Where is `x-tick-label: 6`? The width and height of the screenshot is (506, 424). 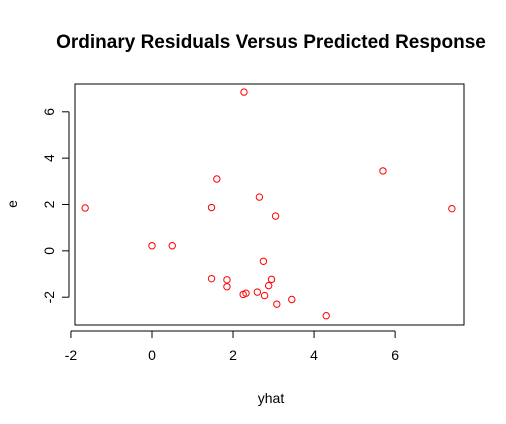 x-tick-label: 6 is located at coordinates (395, 355).